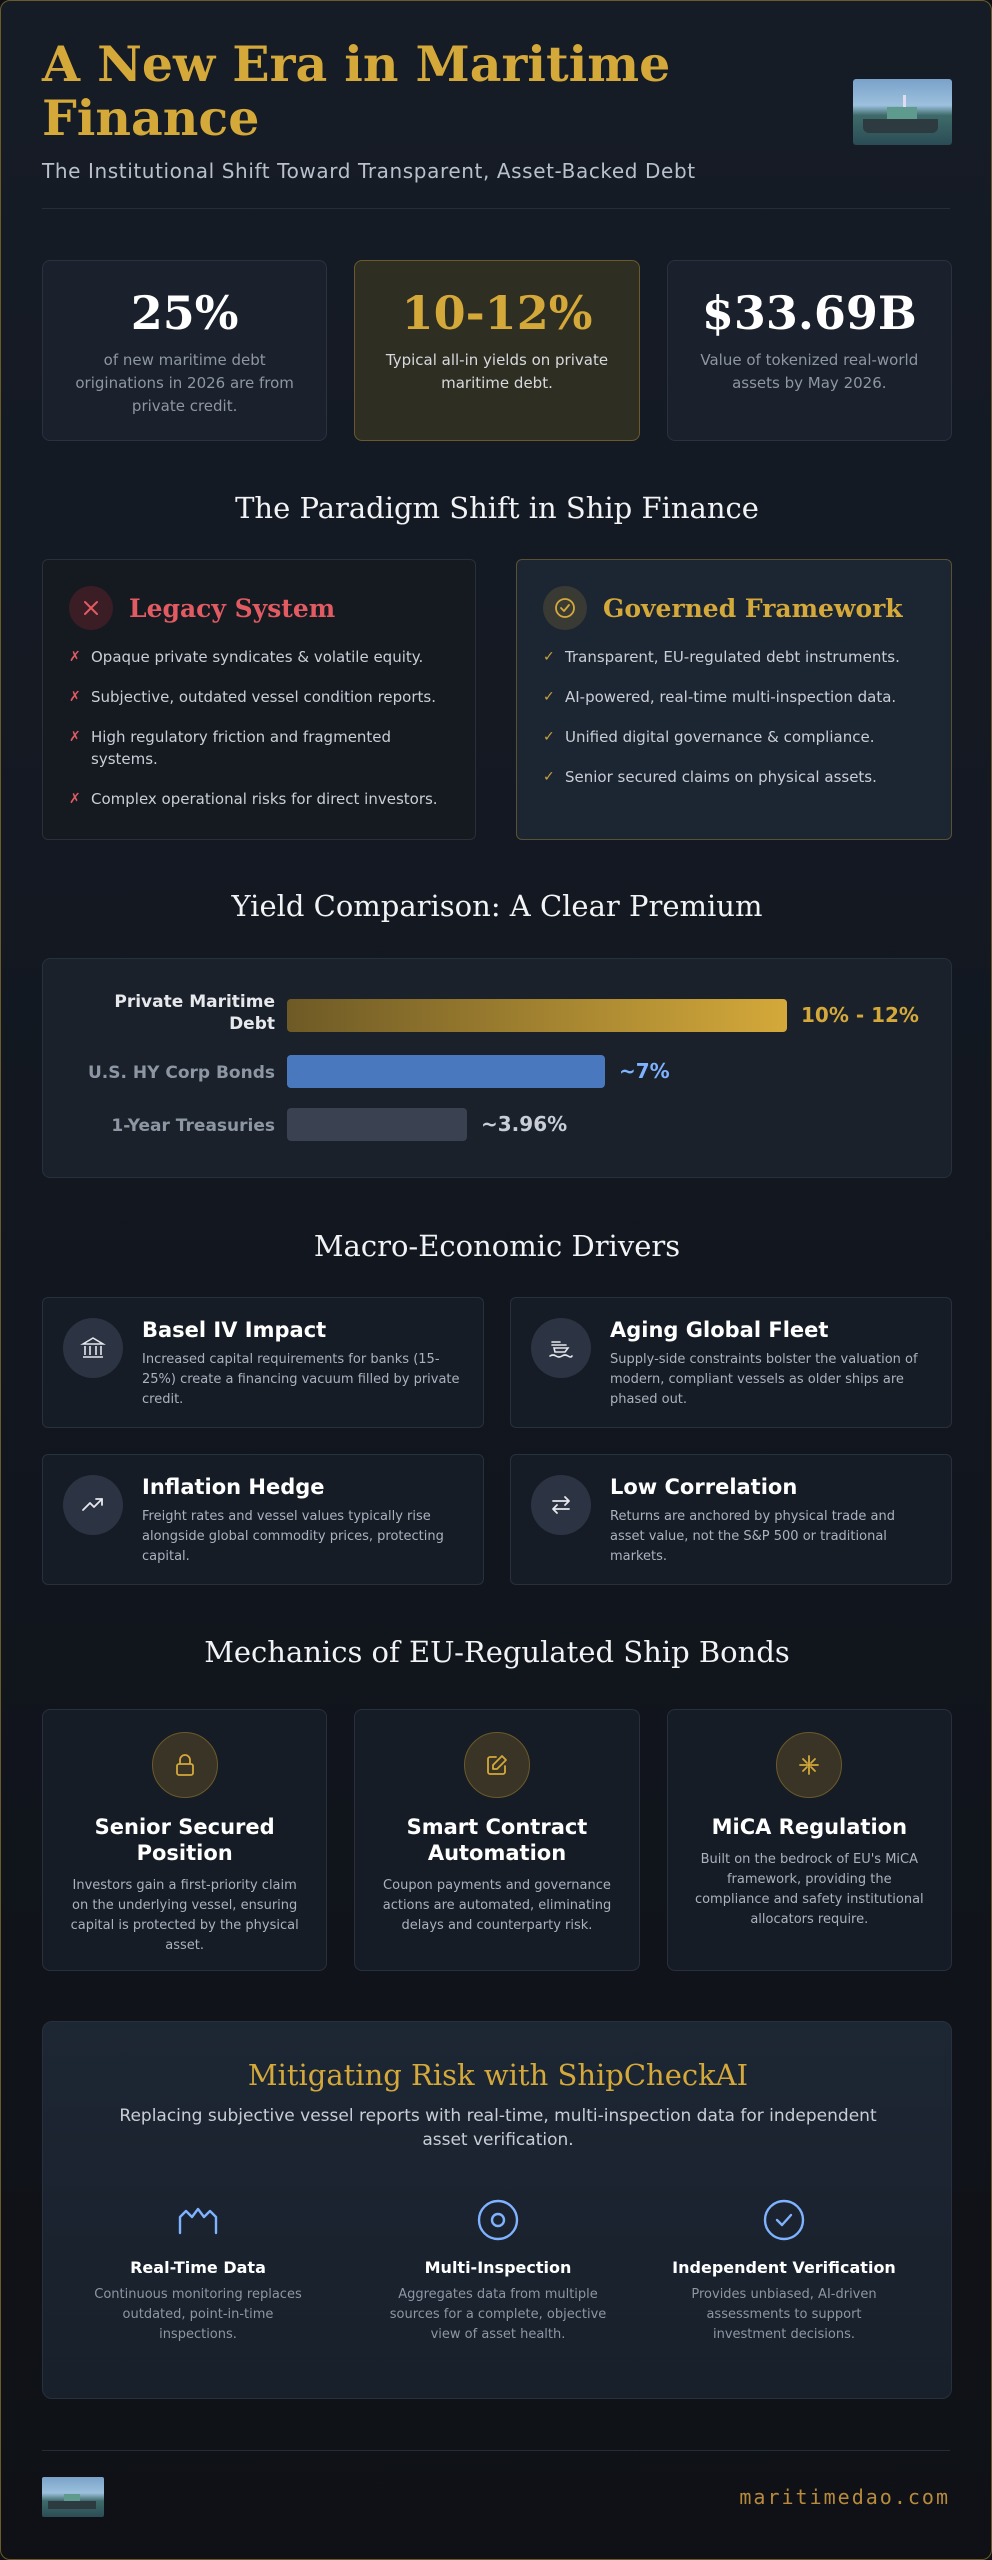 The height and width of the screenshot is (2560, 992). What do you see at coordinates (844, 2497) in the screenshot?
I see `footer-website-link: maritimedao.com` at bounding box center [844, 2497].